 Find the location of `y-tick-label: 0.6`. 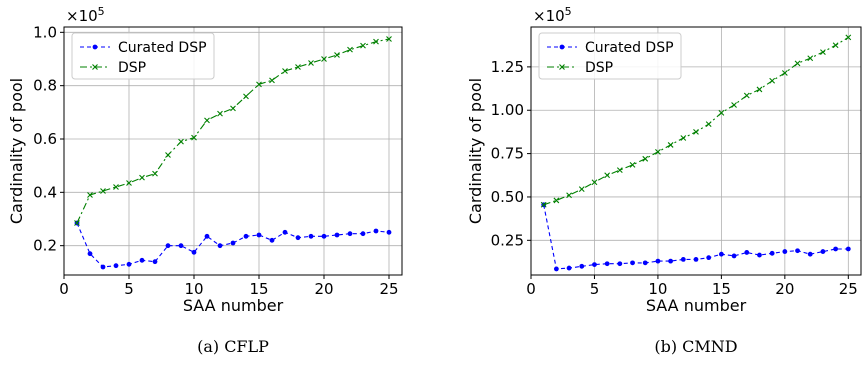

y-tick-label: 0.6 is located at coordinates (45, 139).